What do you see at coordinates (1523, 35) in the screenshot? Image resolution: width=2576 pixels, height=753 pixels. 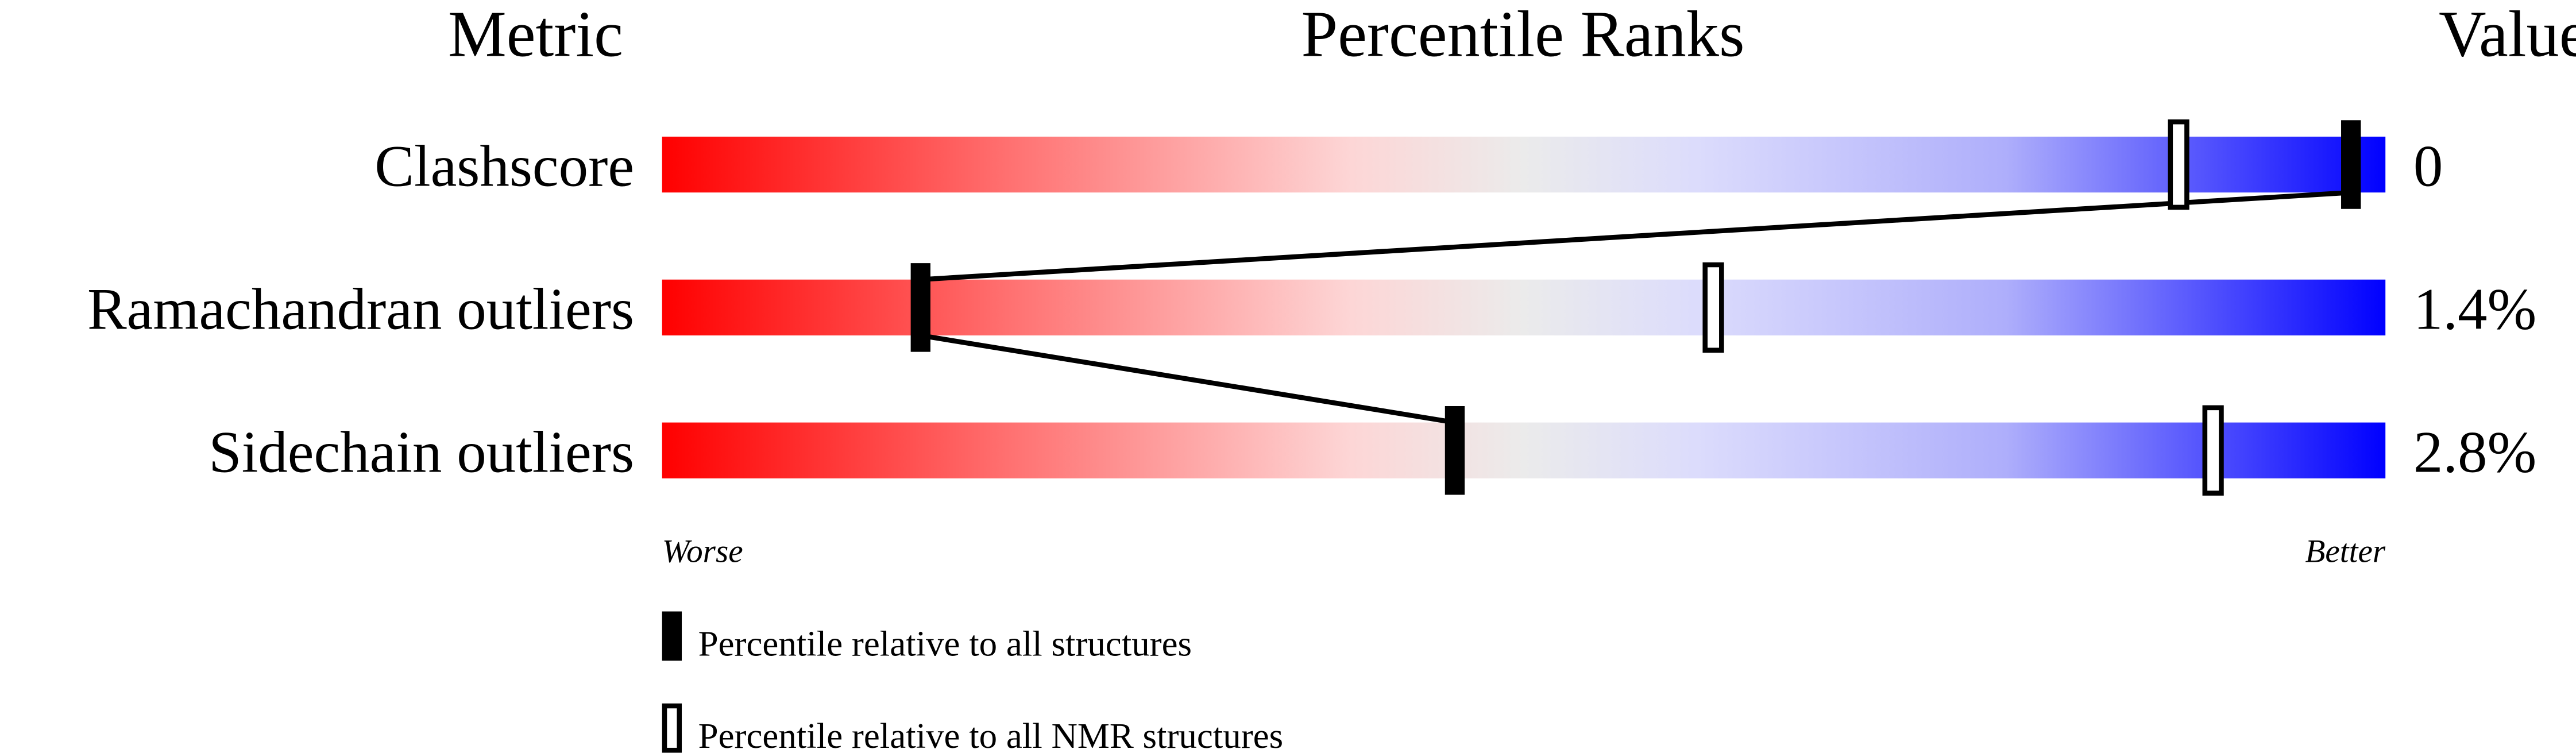 I see `percentile-ranks-header: Percentile Ranks` at bounding box center [1523, 35].